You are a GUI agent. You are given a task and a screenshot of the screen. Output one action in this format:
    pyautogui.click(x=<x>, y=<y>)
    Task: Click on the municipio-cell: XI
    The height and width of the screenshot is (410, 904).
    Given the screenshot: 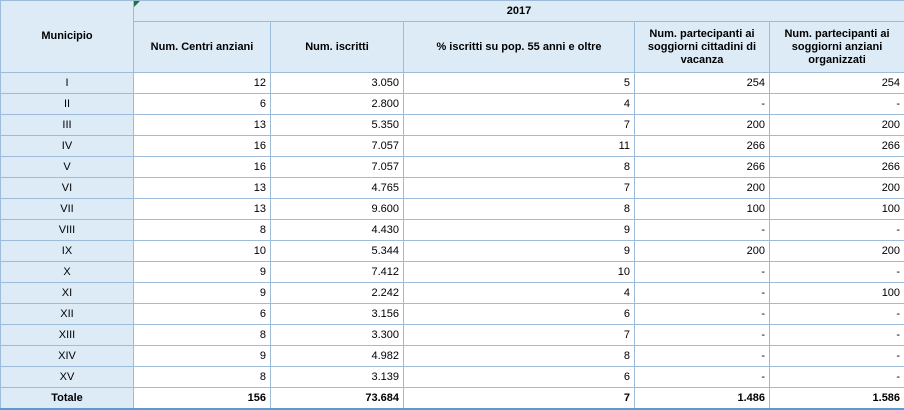 What is the action you would take?
    pyautogui.click(x=67, y=293)
    